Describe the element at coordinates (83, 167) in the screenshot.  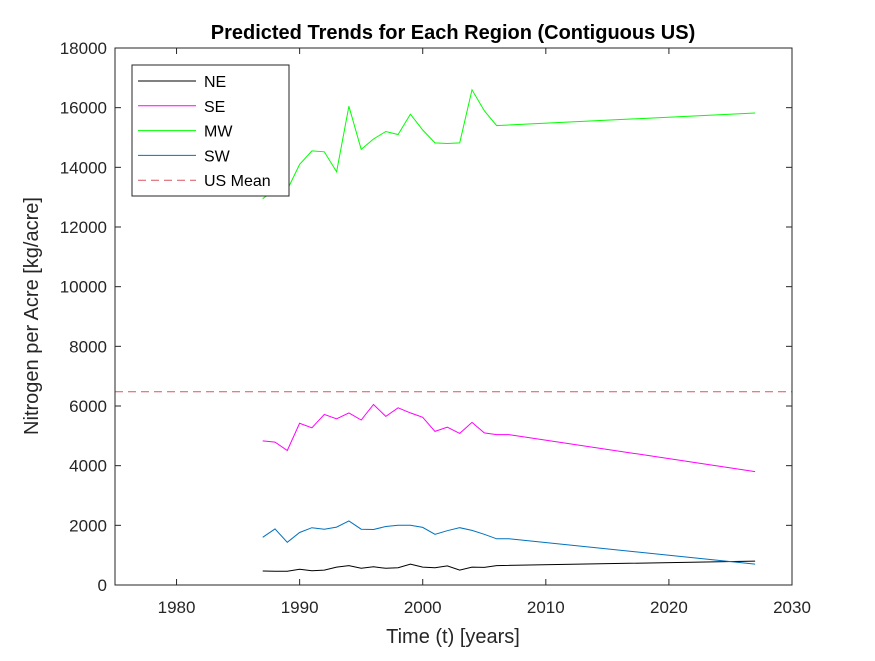
I see `y-tick-label: 14000` at that location.